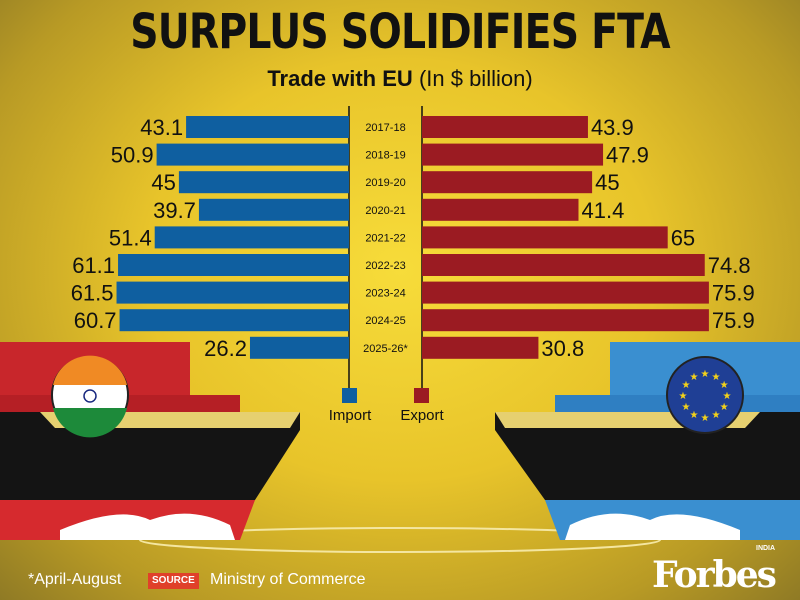 The height and width of the screenshot is (600, 800). I want to click on data-label-export: 45, so click(607, 182).